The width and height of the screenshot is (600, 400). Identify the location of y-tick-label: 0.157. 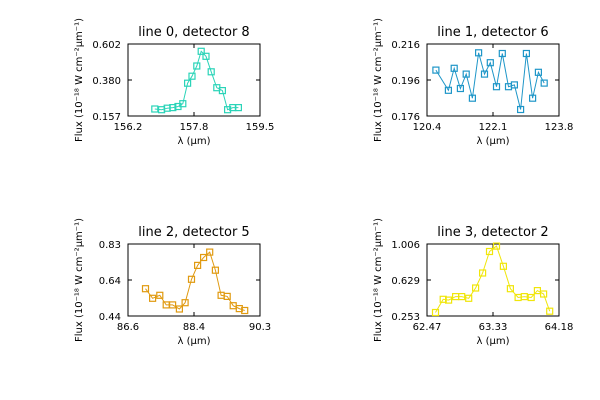
(106, 117).